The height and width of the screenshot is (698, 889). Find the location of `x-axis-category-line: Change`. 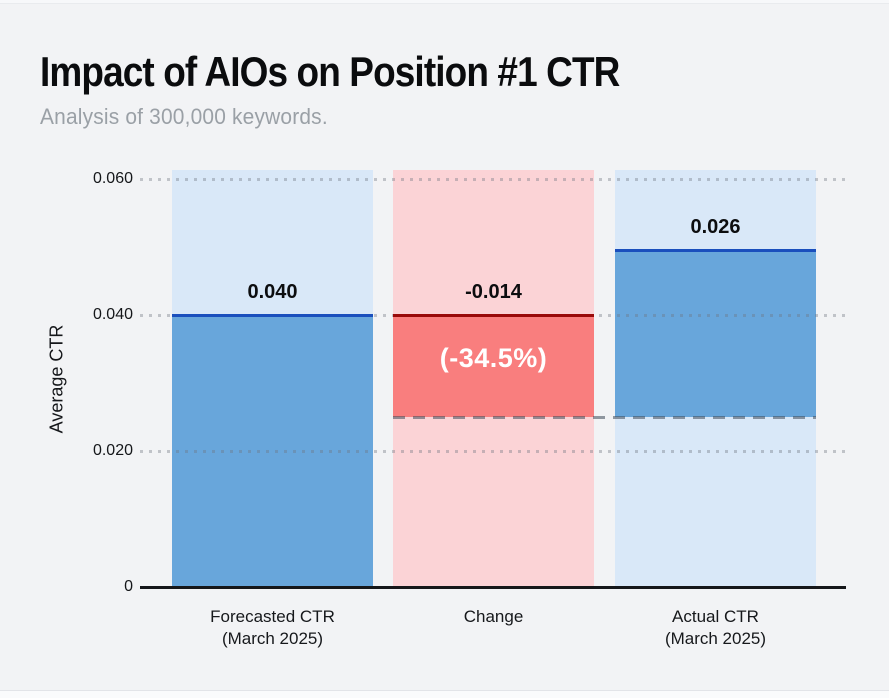

x-axis-category-line: Change is located at coordinates (493, 616).